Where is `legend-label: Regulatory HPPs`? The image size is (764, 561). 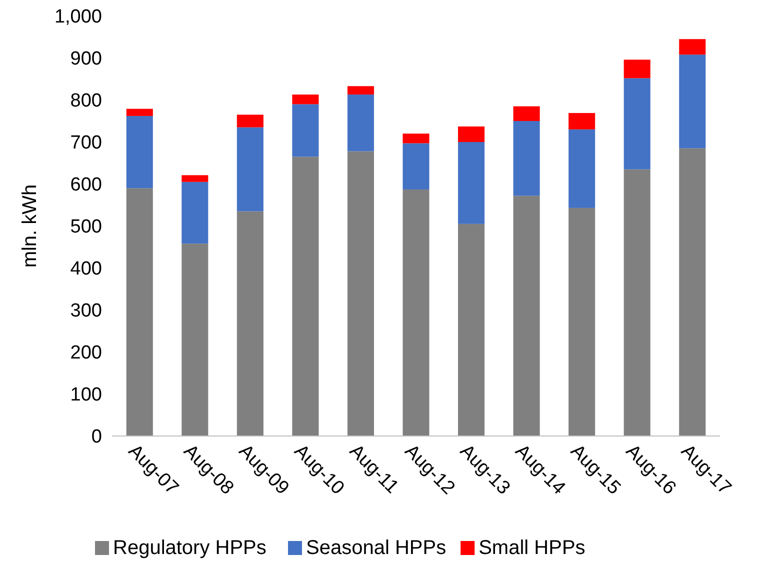 legend-label: Regulatory HPPs is located at coordinates (189, 548).